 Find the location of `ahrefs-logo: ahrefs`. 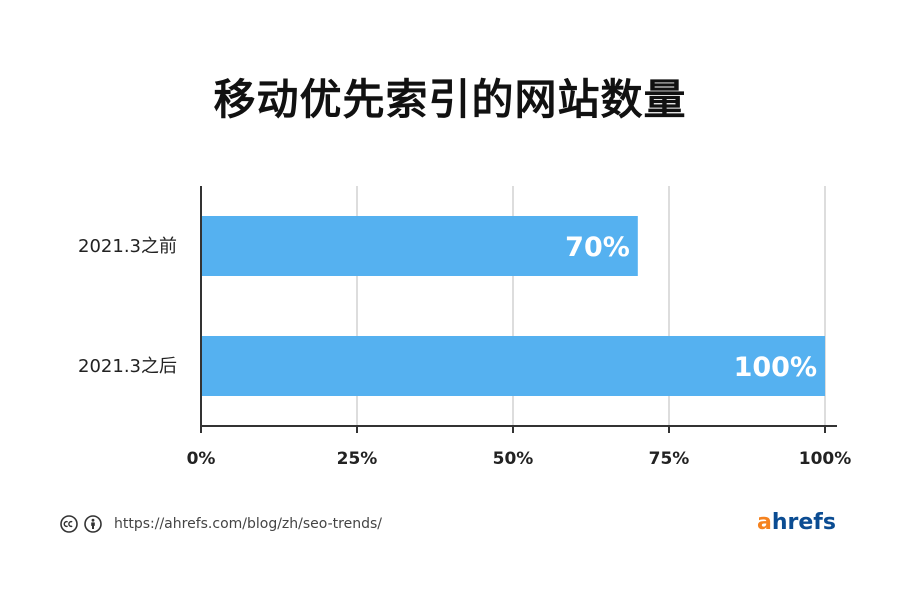

ahrefs-logo: ahrefs is located at coordinates (796, 523).